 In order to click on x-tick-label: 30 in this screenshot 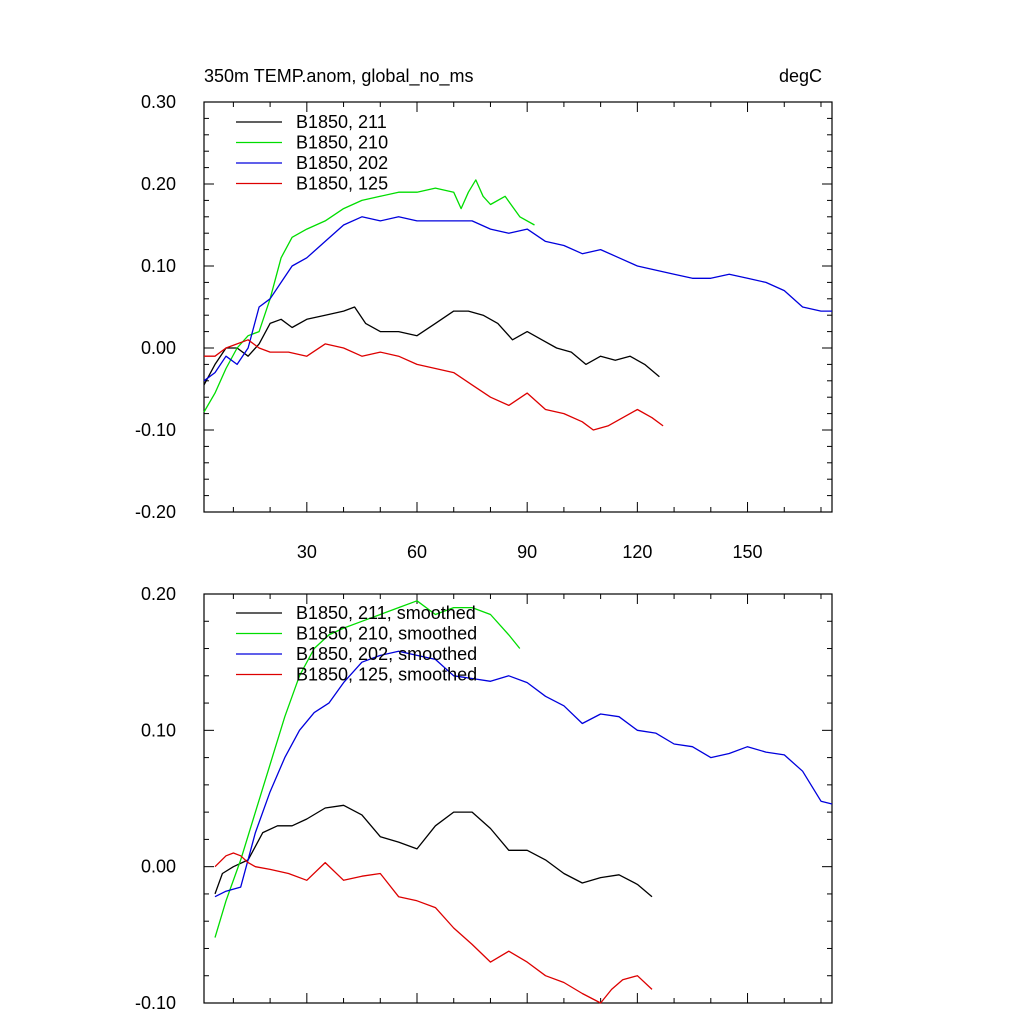, I will do `click(307, 552)`.